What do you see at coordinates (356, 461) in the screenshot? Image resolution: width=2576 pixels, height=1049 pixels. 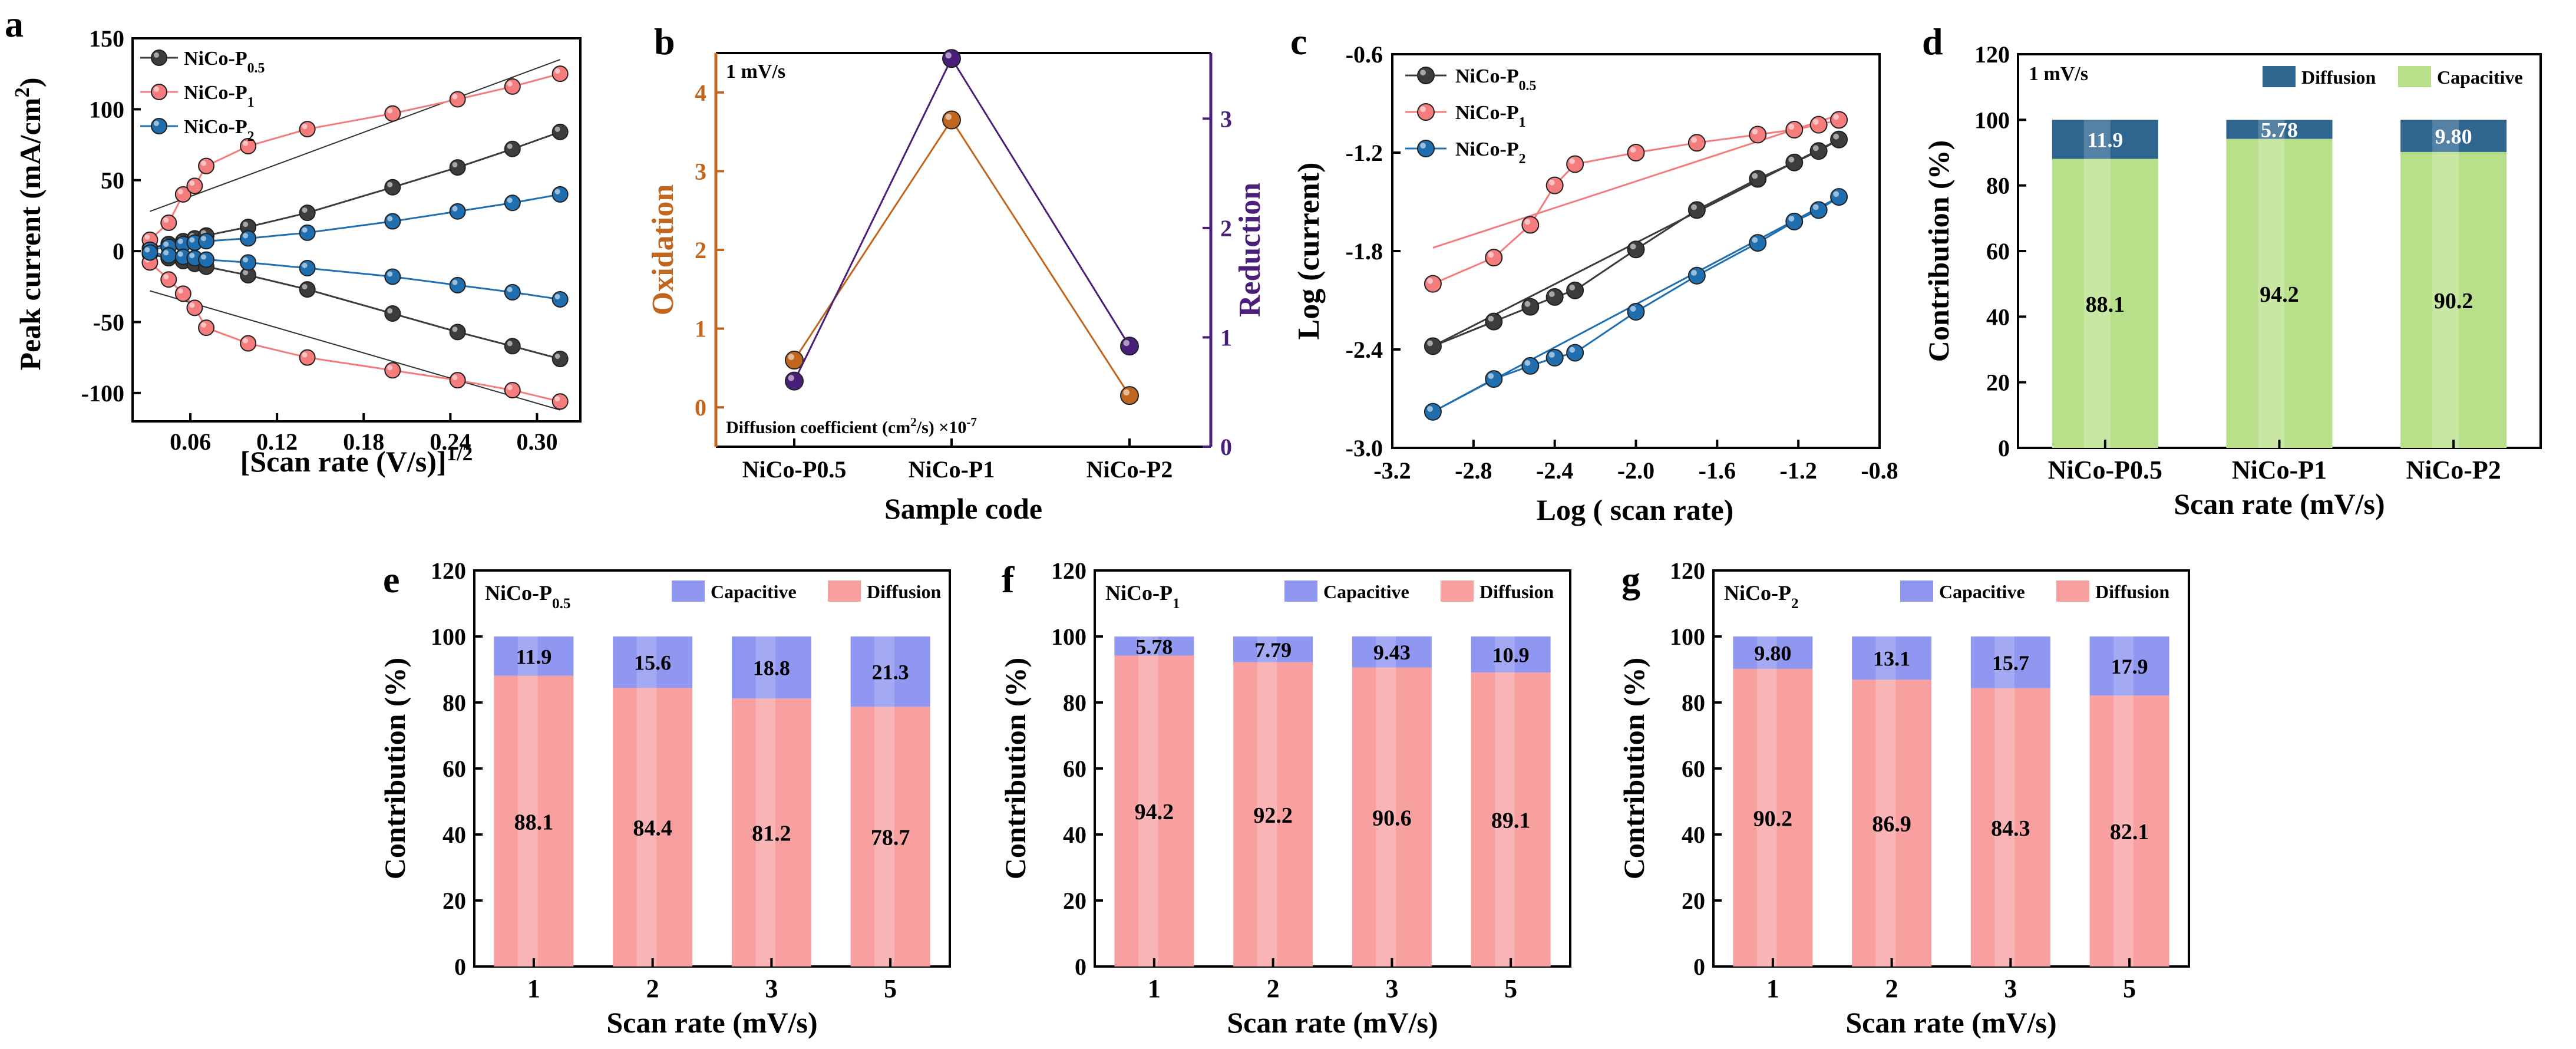 I see `x-axis-label: [Scan rate (V/s)]1/2` at bounding box center [356, 461].